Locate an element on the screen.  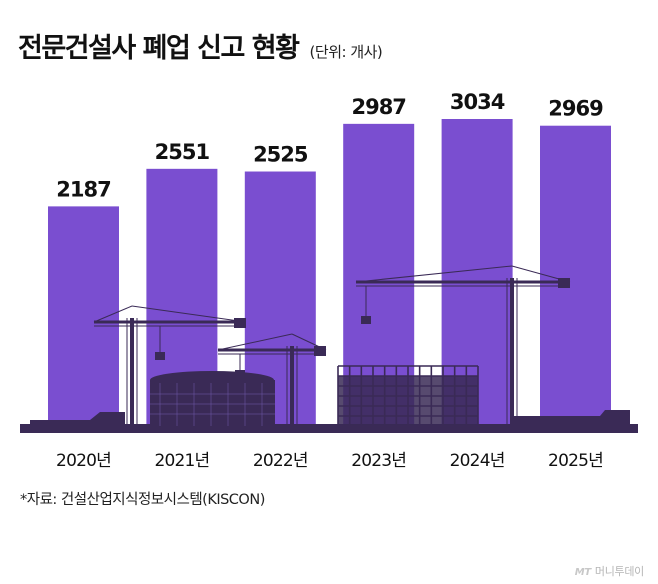
bar-2020년 is located at coordinates (83, 319).